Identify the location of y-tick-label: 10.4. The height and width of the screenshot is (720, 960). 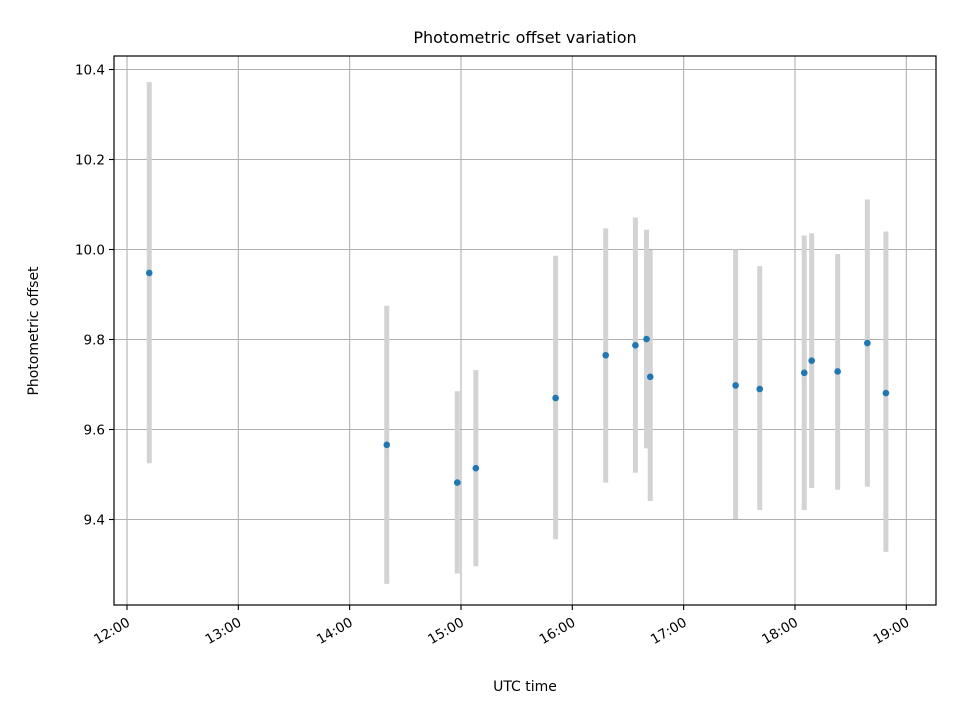
(90, 71).